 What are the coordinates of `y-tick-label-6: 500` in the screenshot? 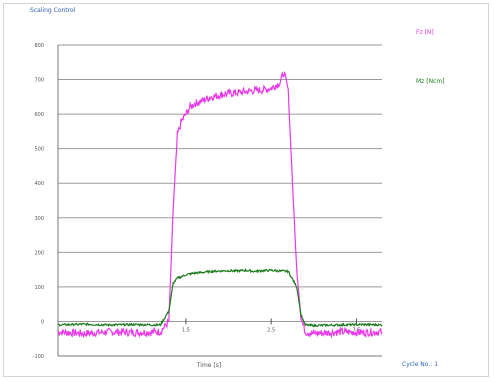 It's located at (39, 150).